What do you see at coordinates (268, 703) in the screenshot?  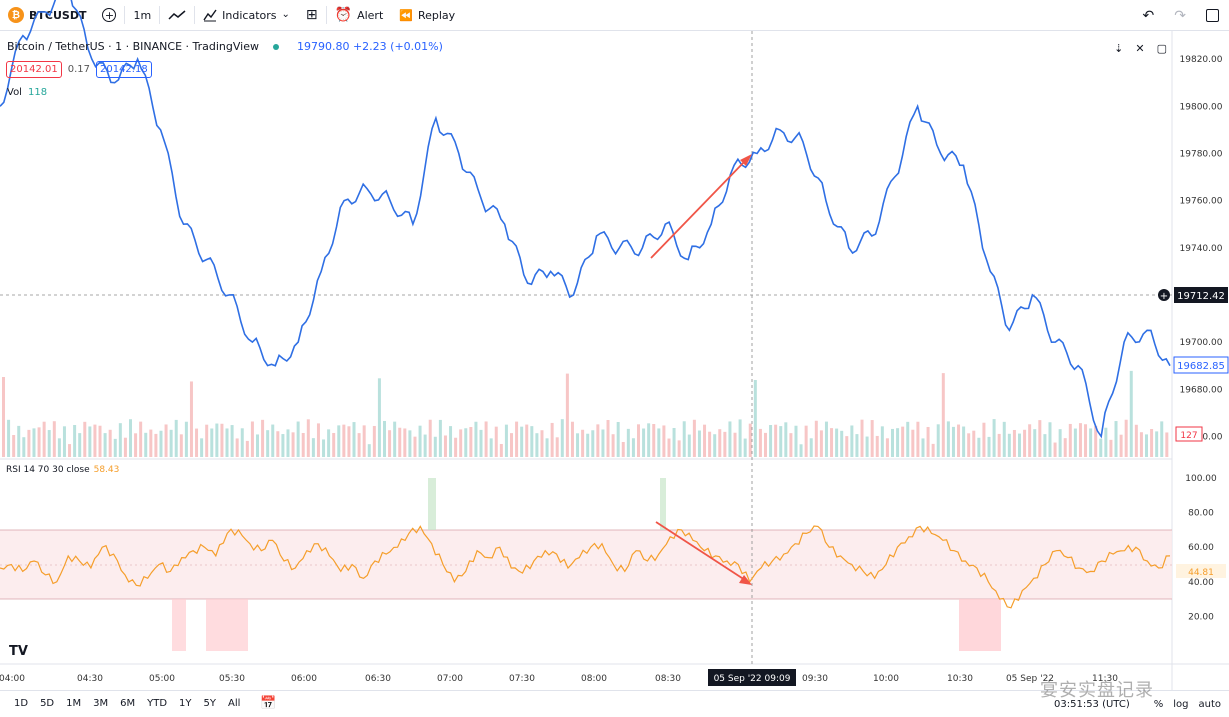 I see `calendar-icon: 📅` at bounding box center [268, 703].